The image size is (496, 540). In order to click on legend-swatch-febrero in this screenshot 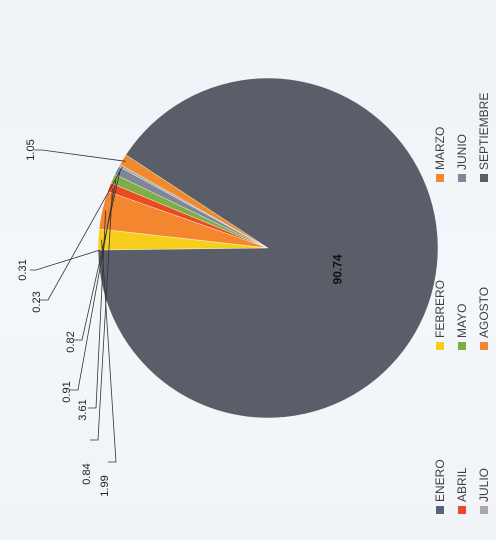, I will do `click(440, 346)`.